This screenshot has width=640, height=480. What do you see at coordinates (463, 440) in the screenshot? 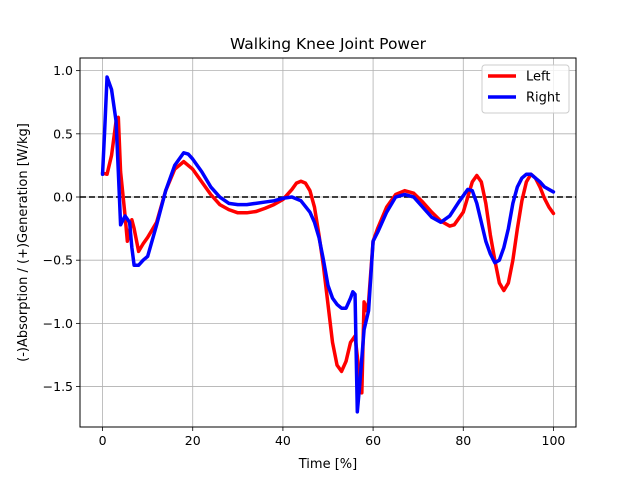
I see `x-tick-label-4: 80` at bounding box center [463, 440].